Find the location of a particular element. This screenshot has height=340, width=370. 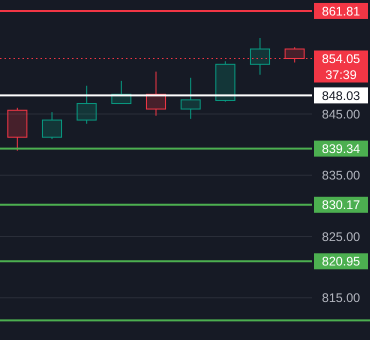

y-tick-label: 825.00 is located at coordinates (341, 237).